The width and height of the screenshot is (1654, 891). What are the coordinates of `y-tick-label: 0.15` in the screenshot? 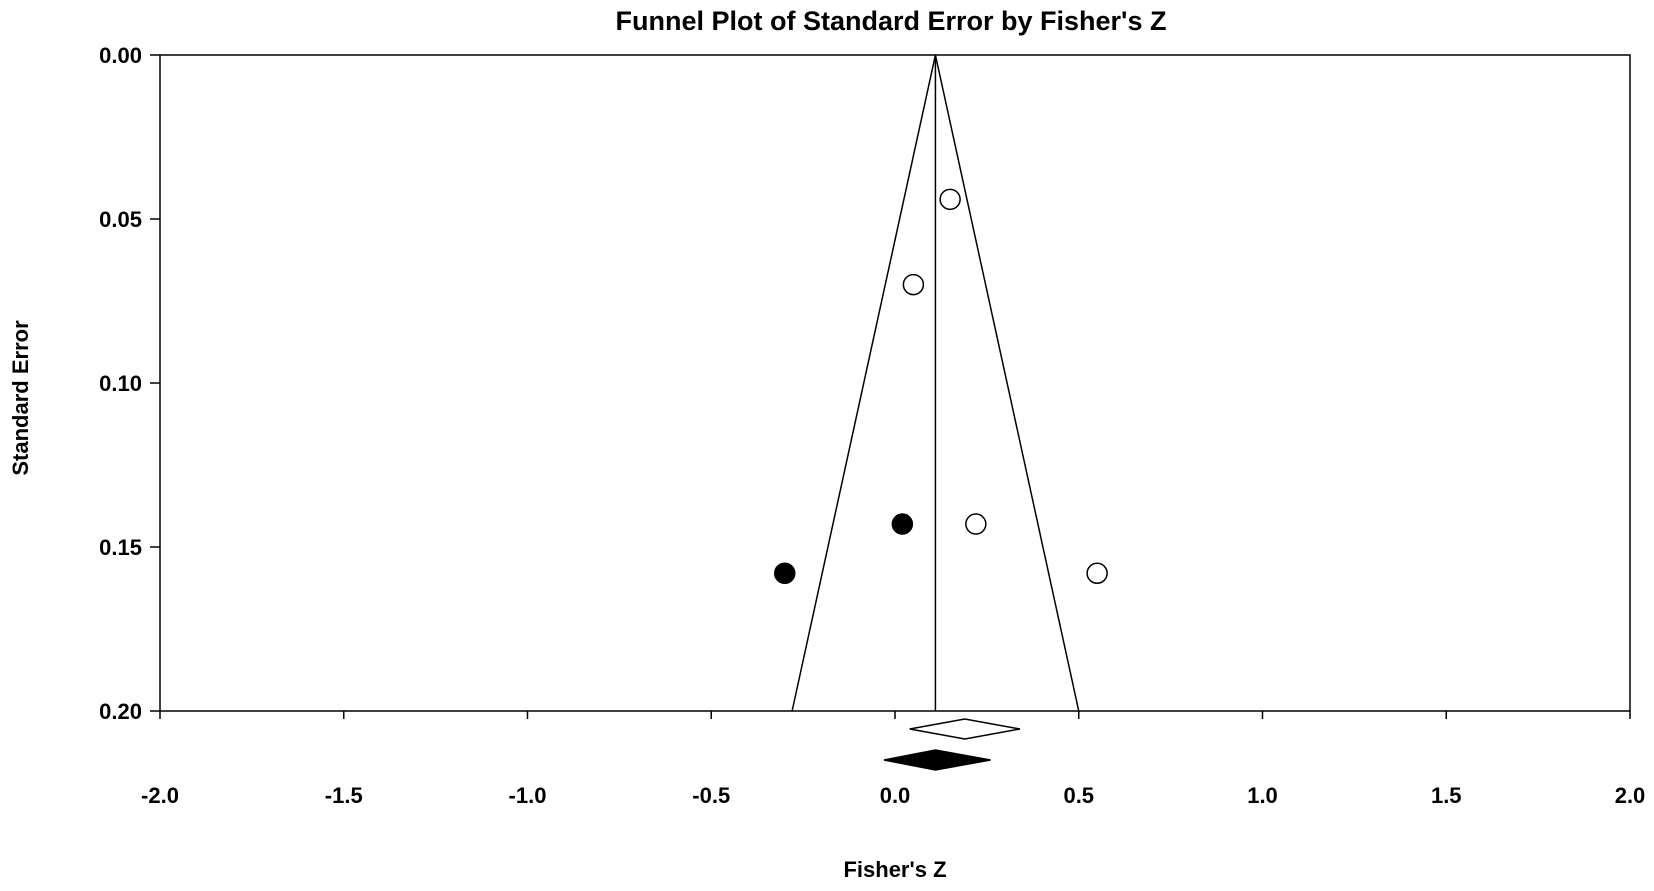 It's located at (120, 547).